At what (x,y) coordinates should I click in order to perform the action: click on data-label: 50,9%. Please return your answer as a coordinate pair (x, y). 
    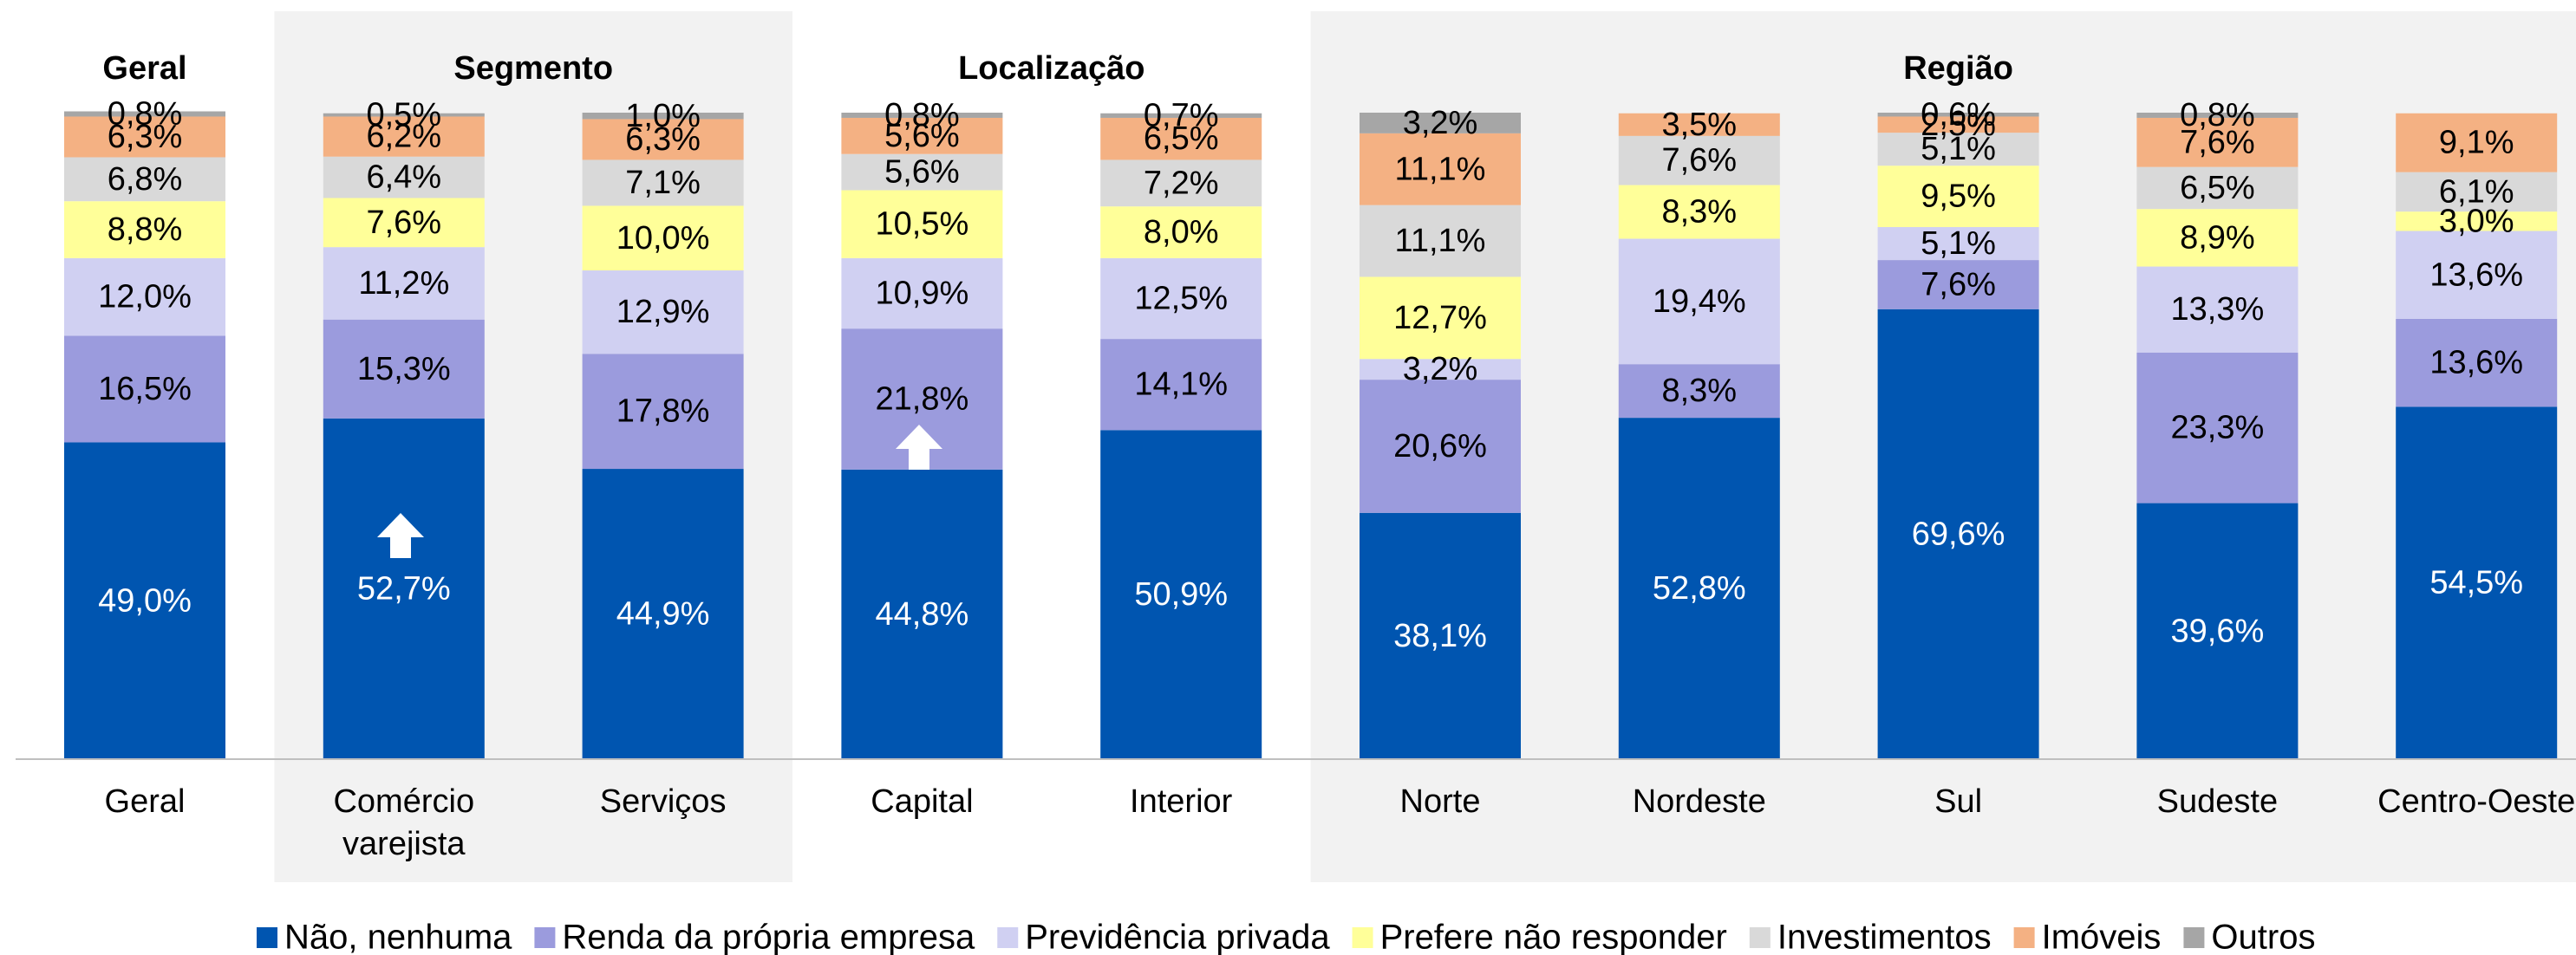
    Looking at the image, I should click on (1181, 594).